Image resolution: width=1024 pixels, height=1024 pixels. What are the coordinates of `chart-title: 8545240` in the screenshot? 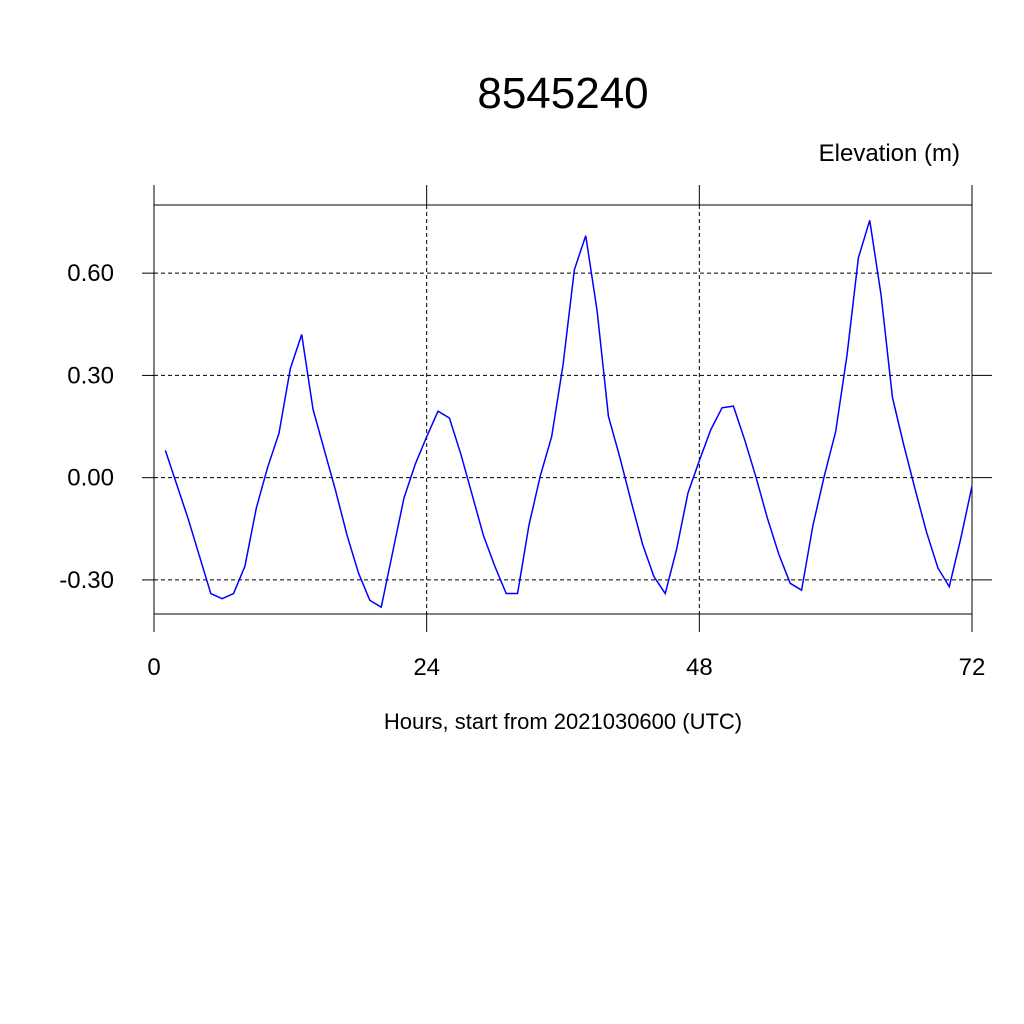 It's located at (562, 93).